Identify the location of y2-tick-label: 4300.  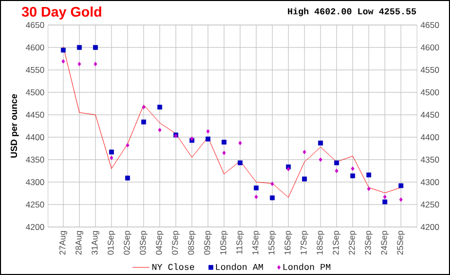
(430, 181).